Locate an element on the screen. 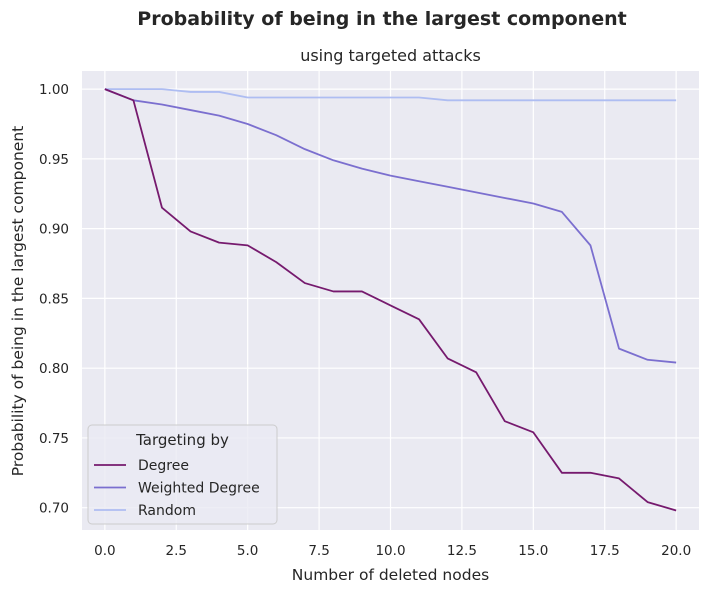 This screenshot has width=710, height=593. x-tick-labels: 0.0 2.5 5.0 7.5 10.0 12.5 15.0 17.5 20.0 is located at coordinates (392, 551).